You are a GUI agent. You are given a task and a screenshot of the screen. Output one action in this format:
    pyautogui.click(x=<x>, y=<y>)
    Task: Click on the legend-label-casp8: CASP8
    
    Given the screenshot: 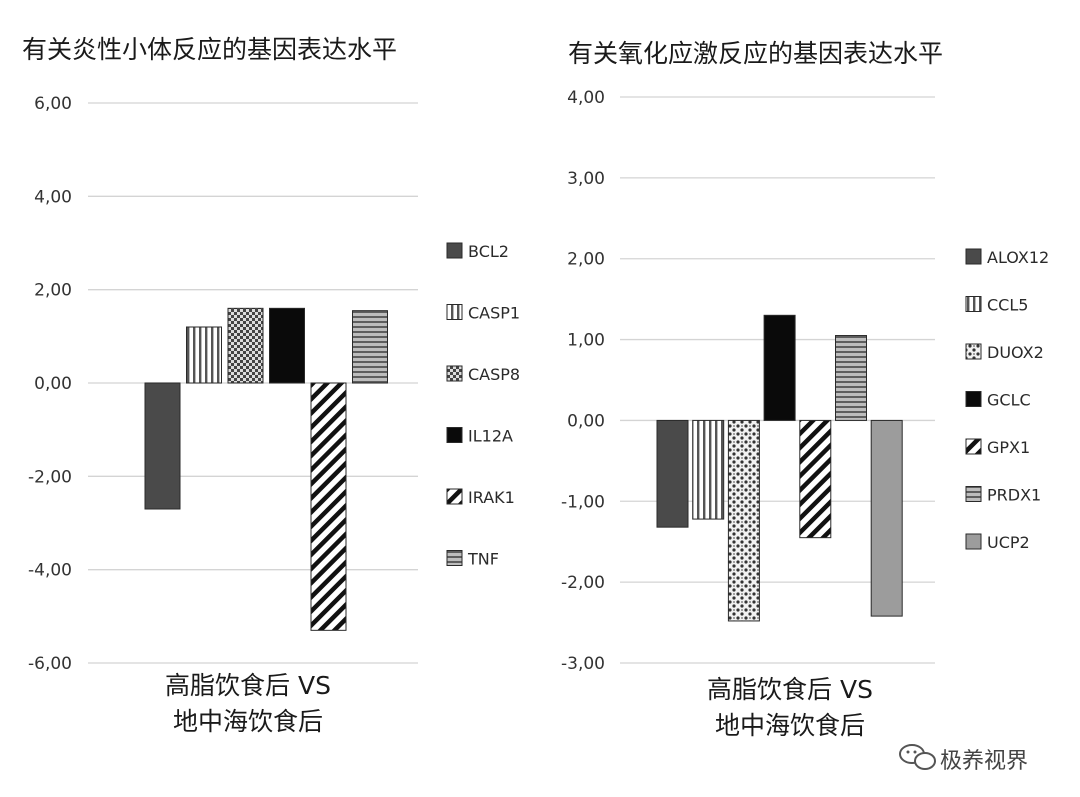 What is the action you would take?
    pyautogui.click(x=494, y=374)
    